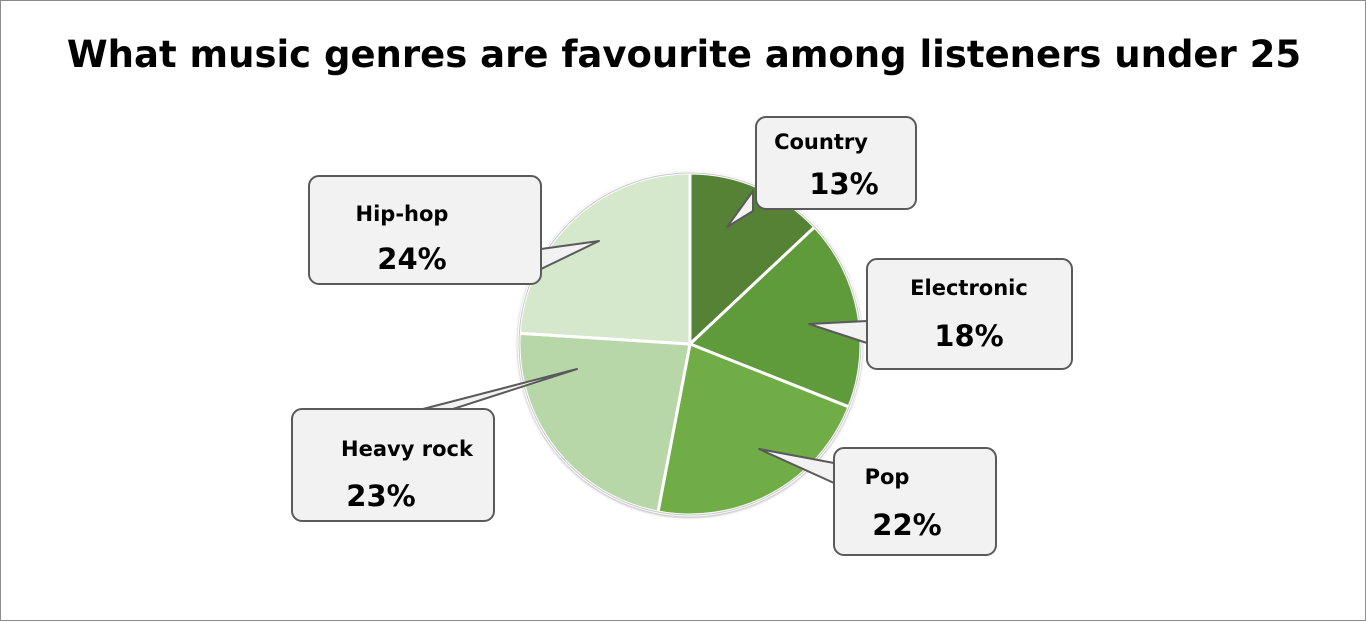  What do you see at coordinates (906, 525) in the screenshot?
I see `slice-value: 22%` at bounding box center [906, 525].